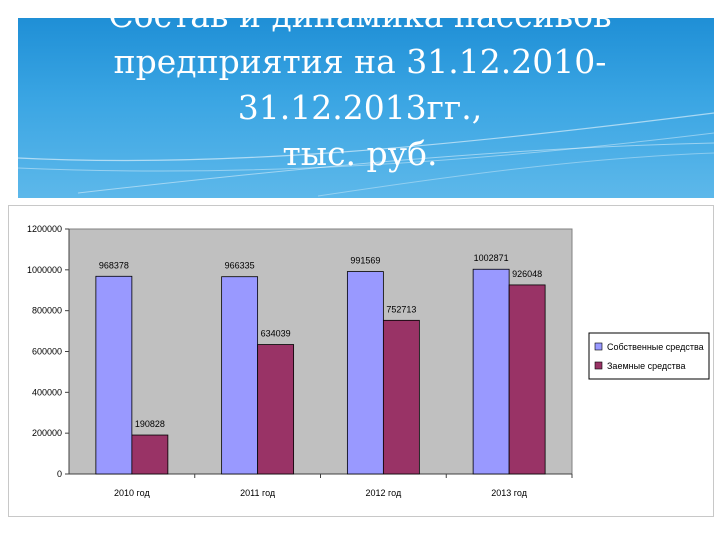 The width and height of the screenshot is (720, 540). Describe the element at coordinates (132, 493) in the screenshot. I see `x-tick-label: 2010 год` at that location.